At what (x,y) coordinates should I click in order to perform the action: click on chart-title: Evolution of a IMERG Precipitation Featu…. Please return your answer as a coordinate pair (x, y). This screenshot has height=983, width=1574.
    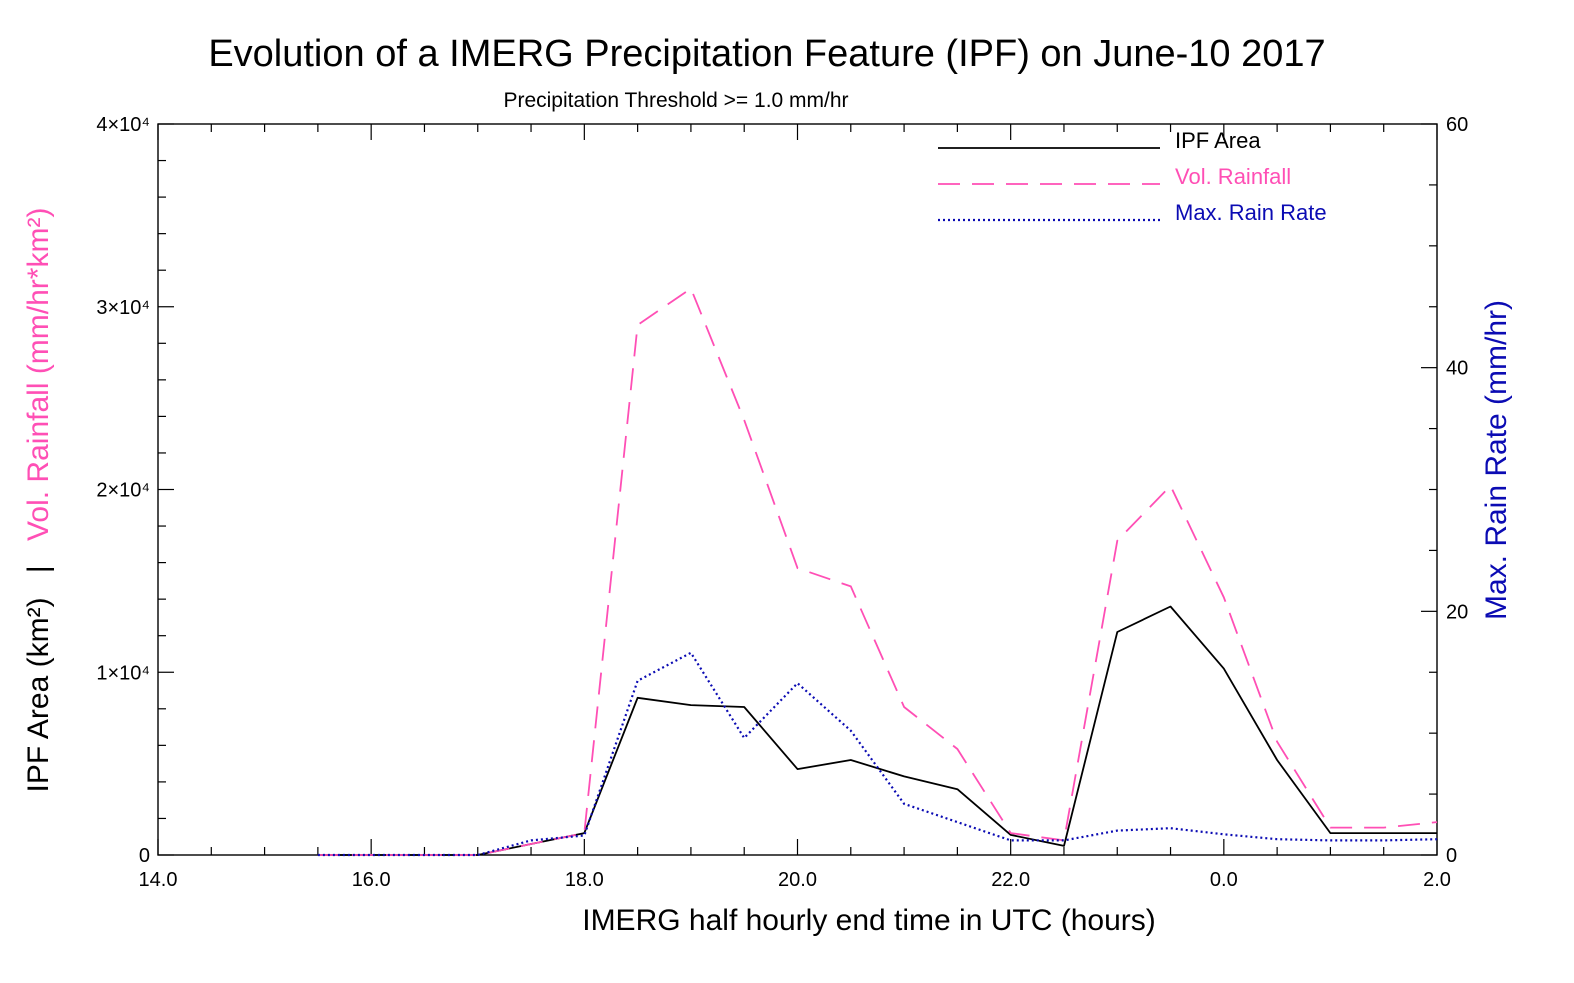
    Looking at the image, I should click on (766, 54).